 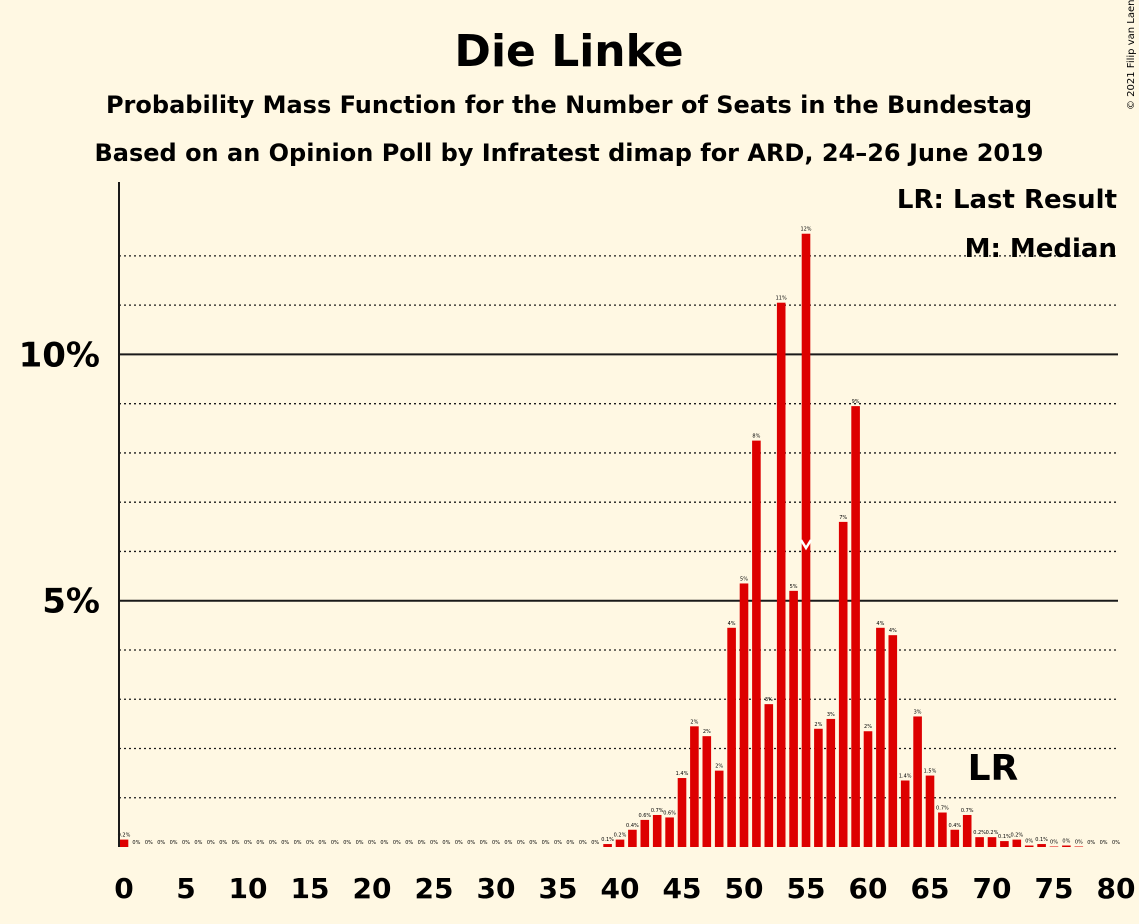 I want to click on last-result-marker: LR, so click(x=993, y=768).